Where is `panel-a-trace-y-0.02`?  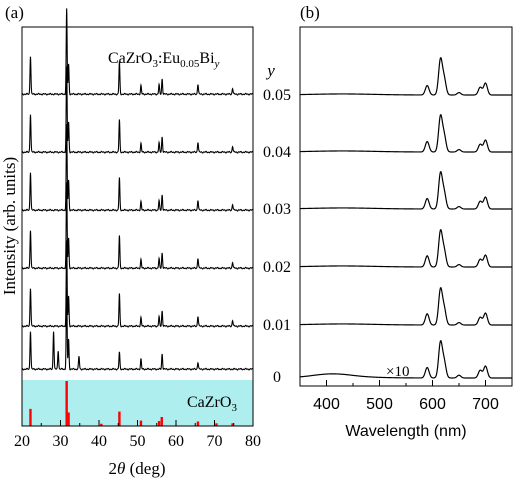
panel-a-trace-y-0.02 is located at coordinates (137, 226).